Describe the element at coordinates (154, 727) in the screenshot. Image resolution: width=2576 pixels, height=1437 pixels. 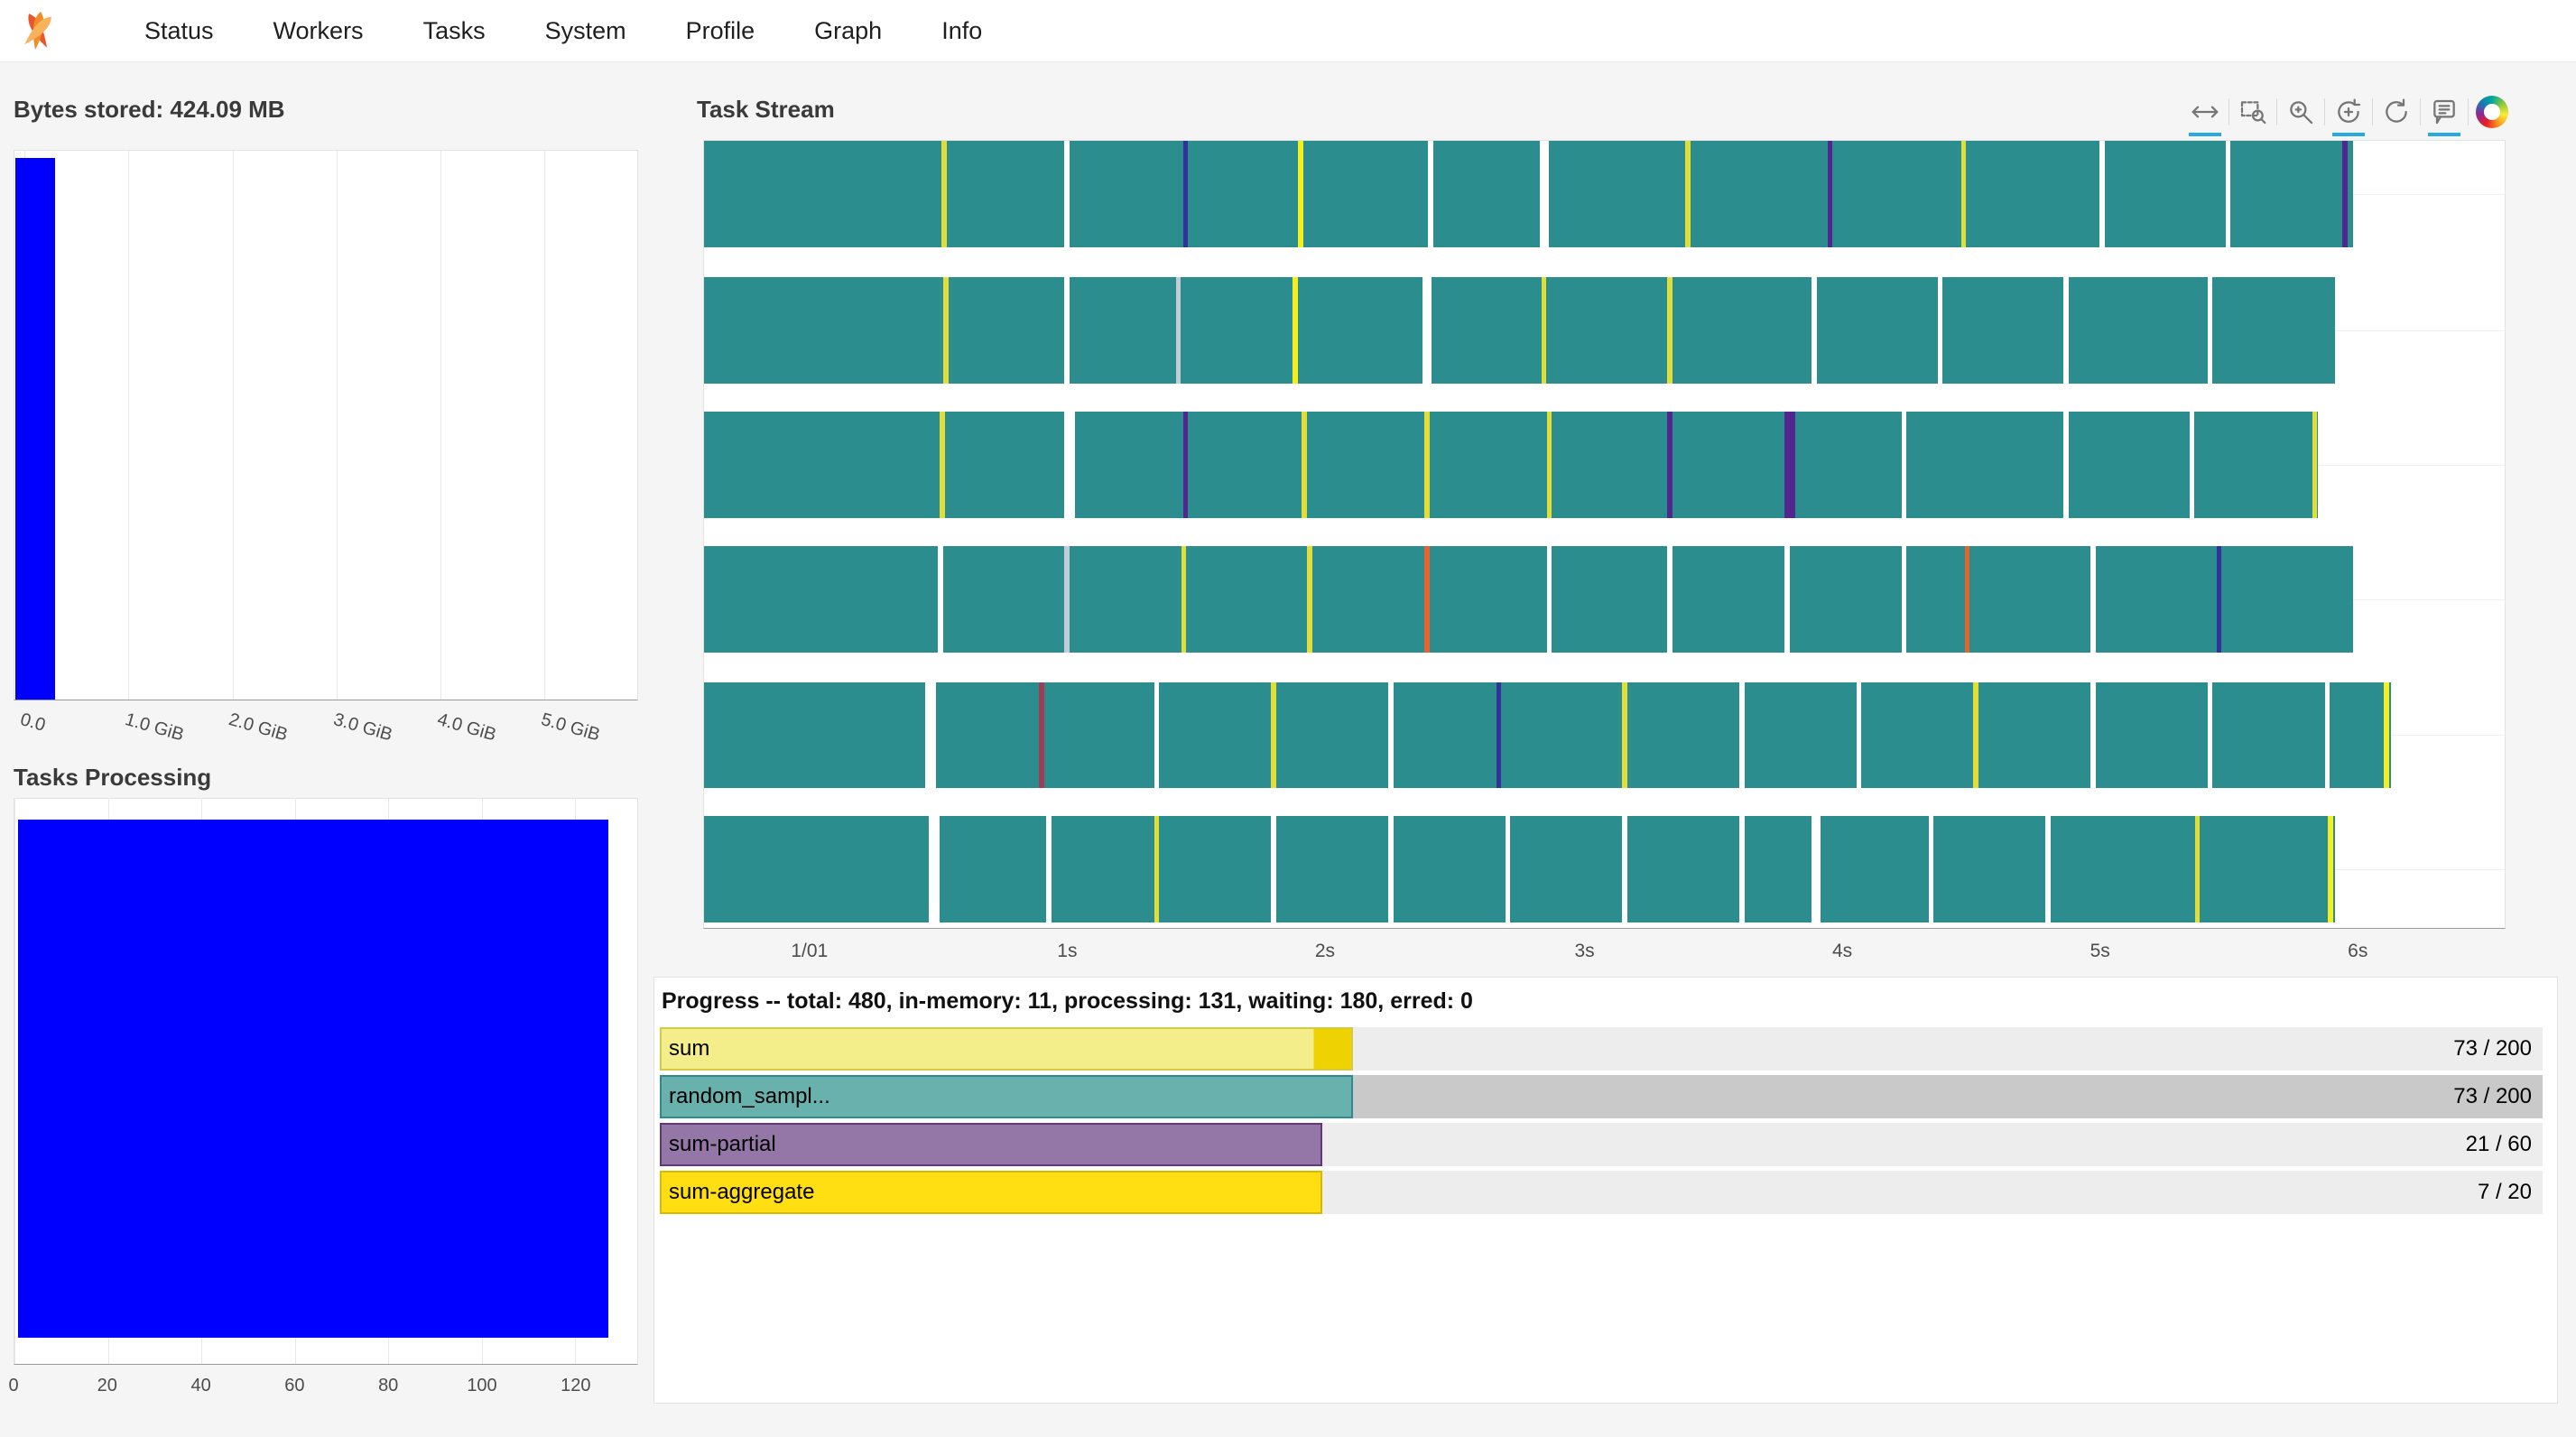
I see `axis-tick-label: 1.0 GiB` at that location.